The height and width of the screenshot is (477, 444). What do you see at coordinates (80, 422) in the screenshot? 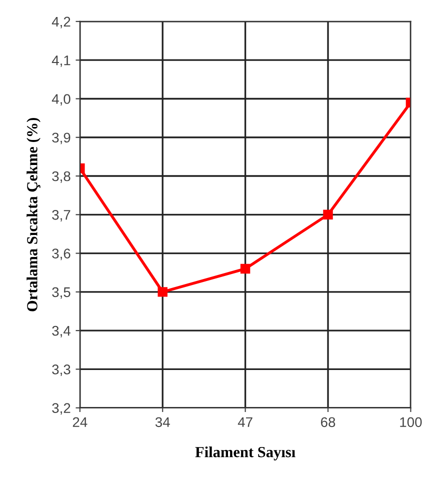
I see `x-tick-label: 24` at bounding box center [80, 422].